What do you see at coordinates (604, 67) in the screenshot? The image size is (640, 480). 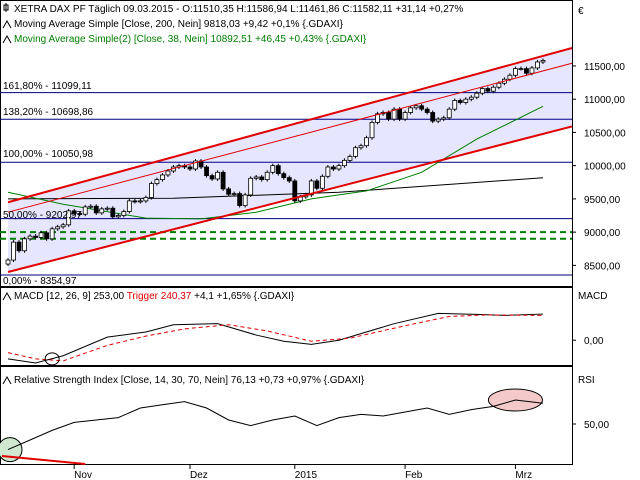 I see `price-tick-label: 11500,00` at bounding box center [604, 67].